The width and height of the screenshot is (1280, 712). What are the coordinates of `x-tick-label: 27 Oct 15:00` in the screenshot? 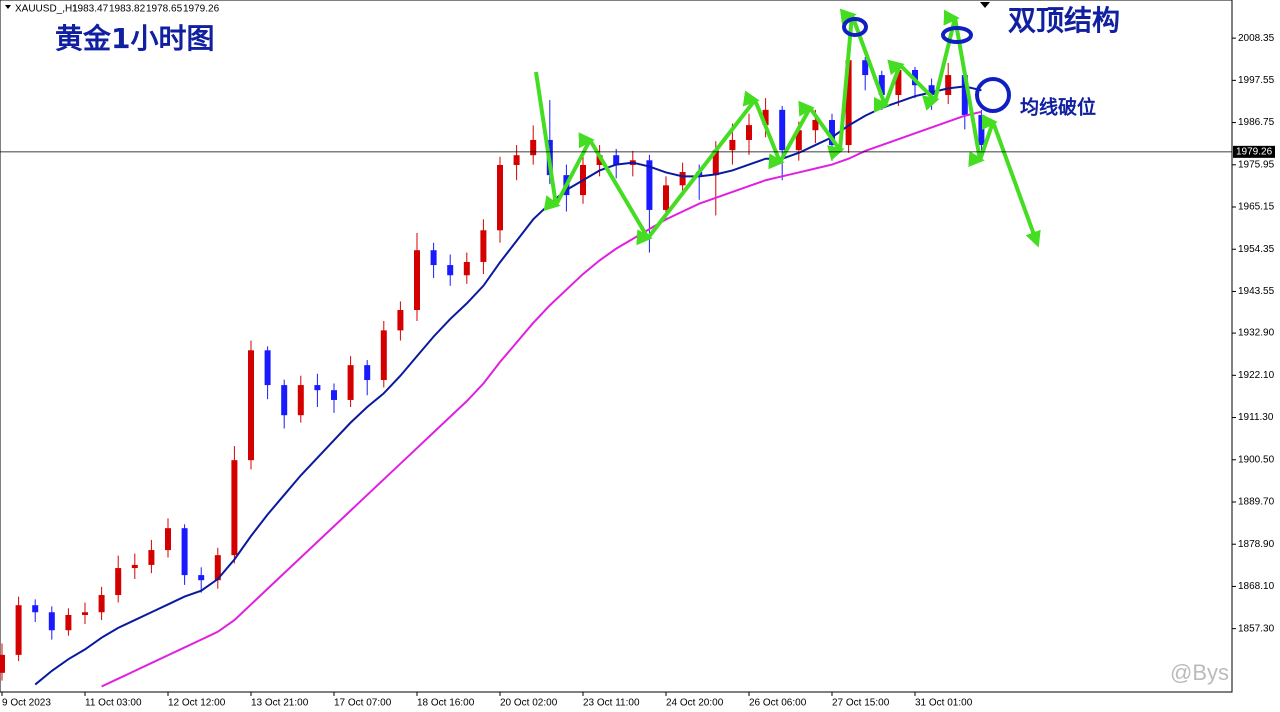 It's located at (861, 703).